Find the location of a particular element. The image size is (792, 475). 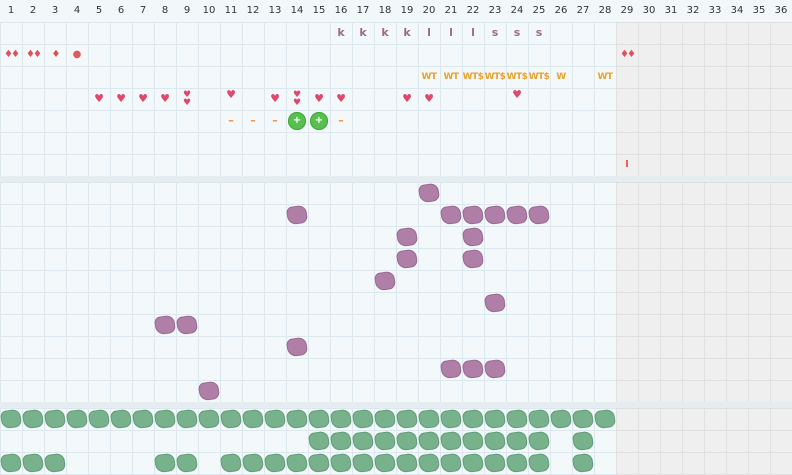

marker-wt: W is located at coordinates (561, 77).